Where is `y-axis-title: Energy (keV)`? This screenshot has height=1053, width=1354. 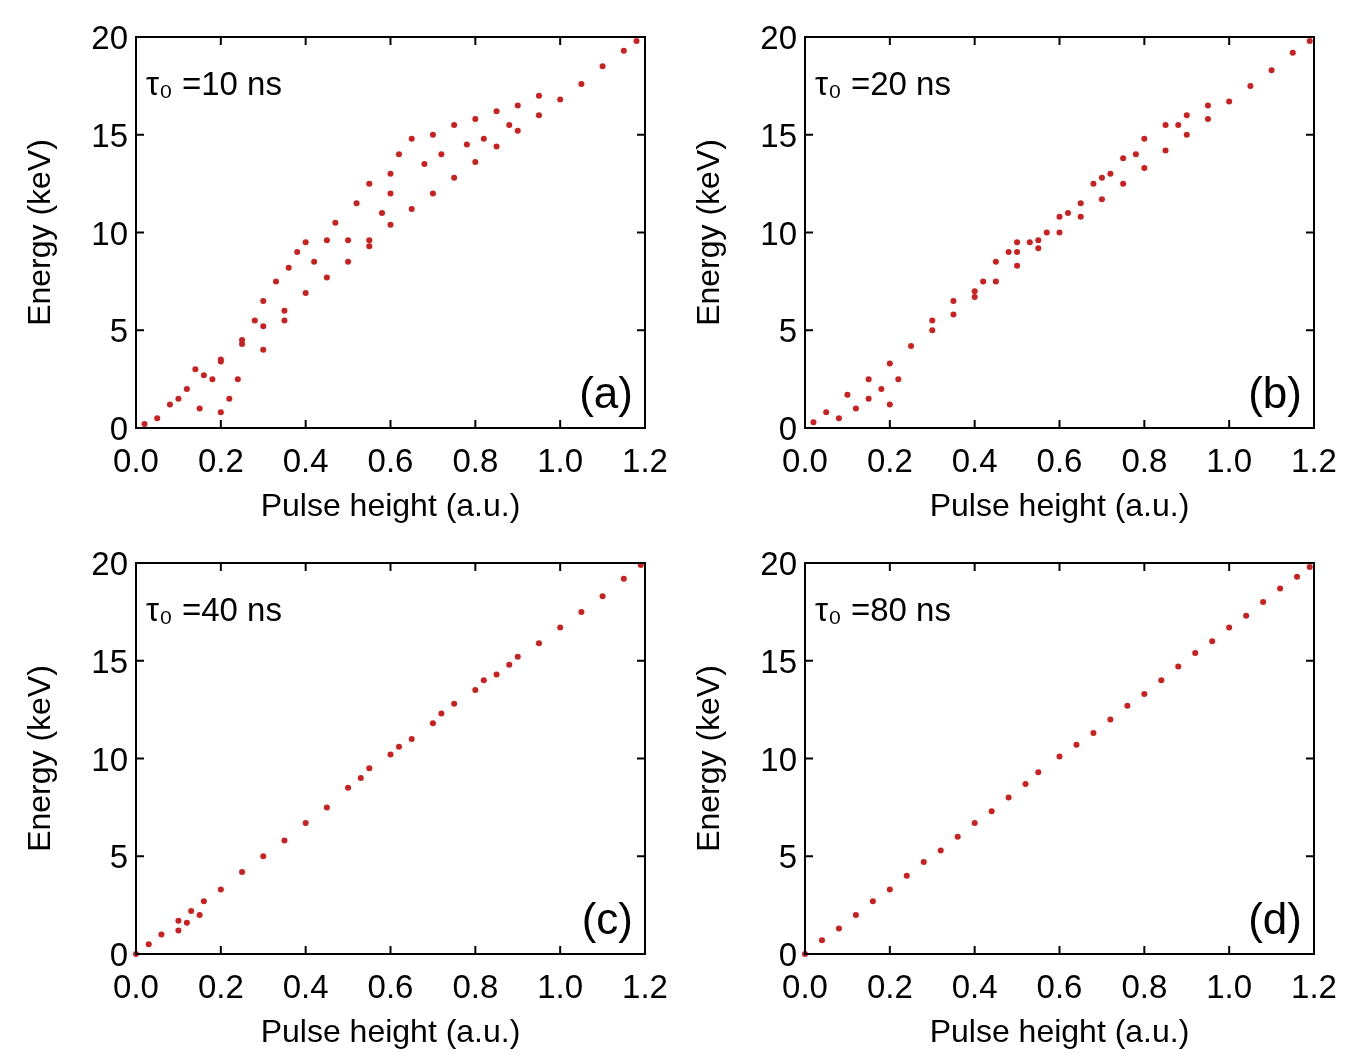
y-axis-title: Energy (keV) is located at coordinates (39, 232).